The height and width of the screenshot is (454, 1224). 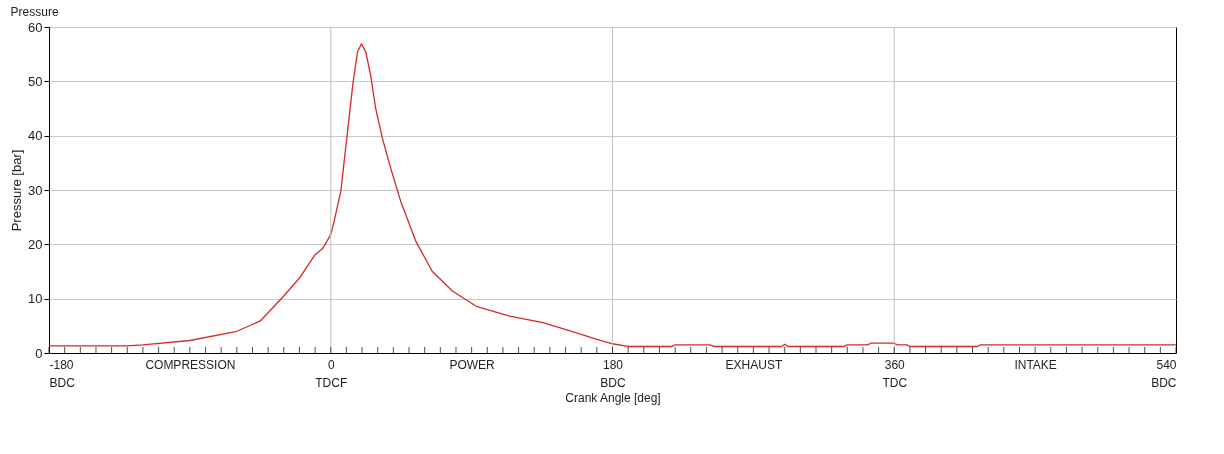 What do you see at coordinates (1035, 364) in the screenshot?
I see `x-tick-label: INTAKE` at bounding box center [1035, 364].